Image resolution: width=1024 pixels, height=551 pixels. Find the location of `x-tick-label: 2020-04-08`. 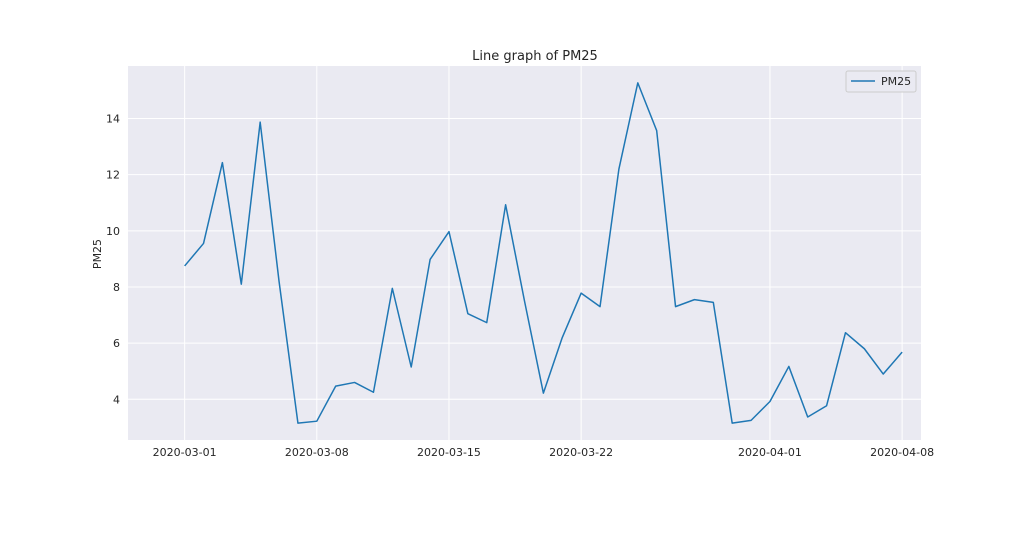

x-tick-label: 2020-04-08 is located at coordinates (902, 452).